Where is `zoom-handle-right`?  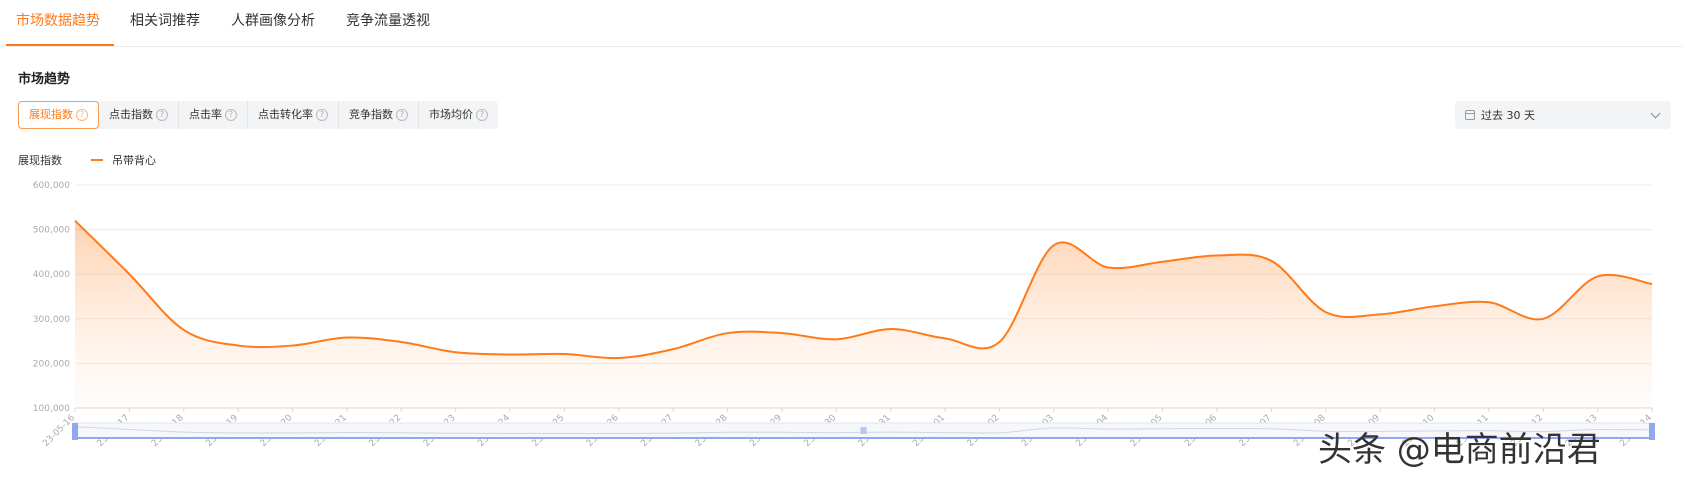
zoom-handle-right is located at coordinates (1652, 431).